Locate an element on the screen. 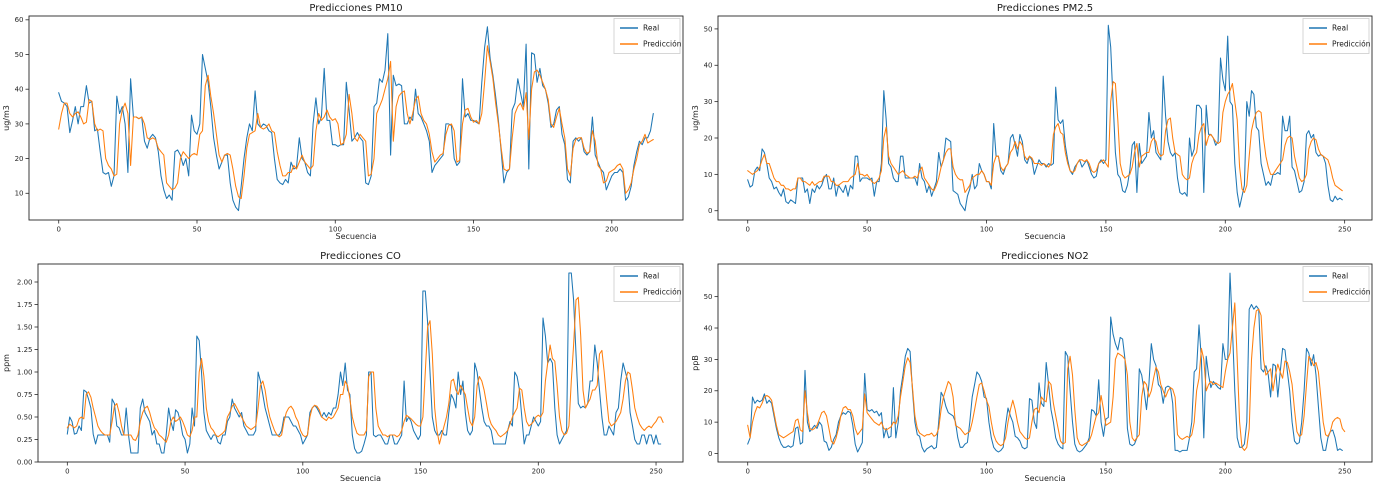 This screenshot has height=494, width=1378. y-tick-label: 1.50 is located at coordinates (25, 327).